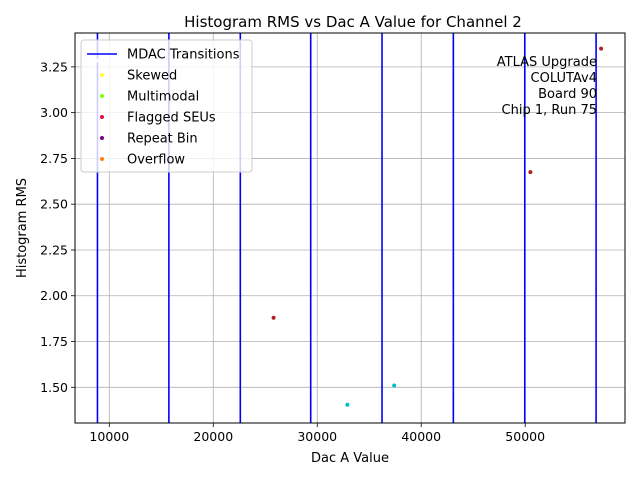 This screenshot has width=640, height=480. What do you see at coordinates (350, 458) in the screenshot?
I see `x-axis-label: Dac A Value` at bounding box center [350, 458].